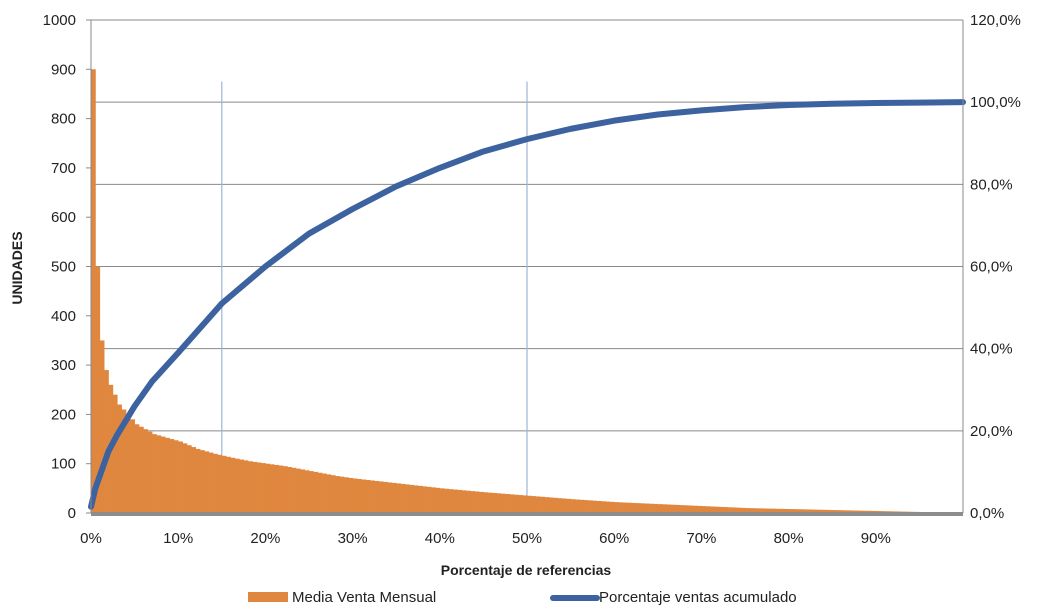  I want to click on y-axis-title: UNIDADES, so click(17, 267).